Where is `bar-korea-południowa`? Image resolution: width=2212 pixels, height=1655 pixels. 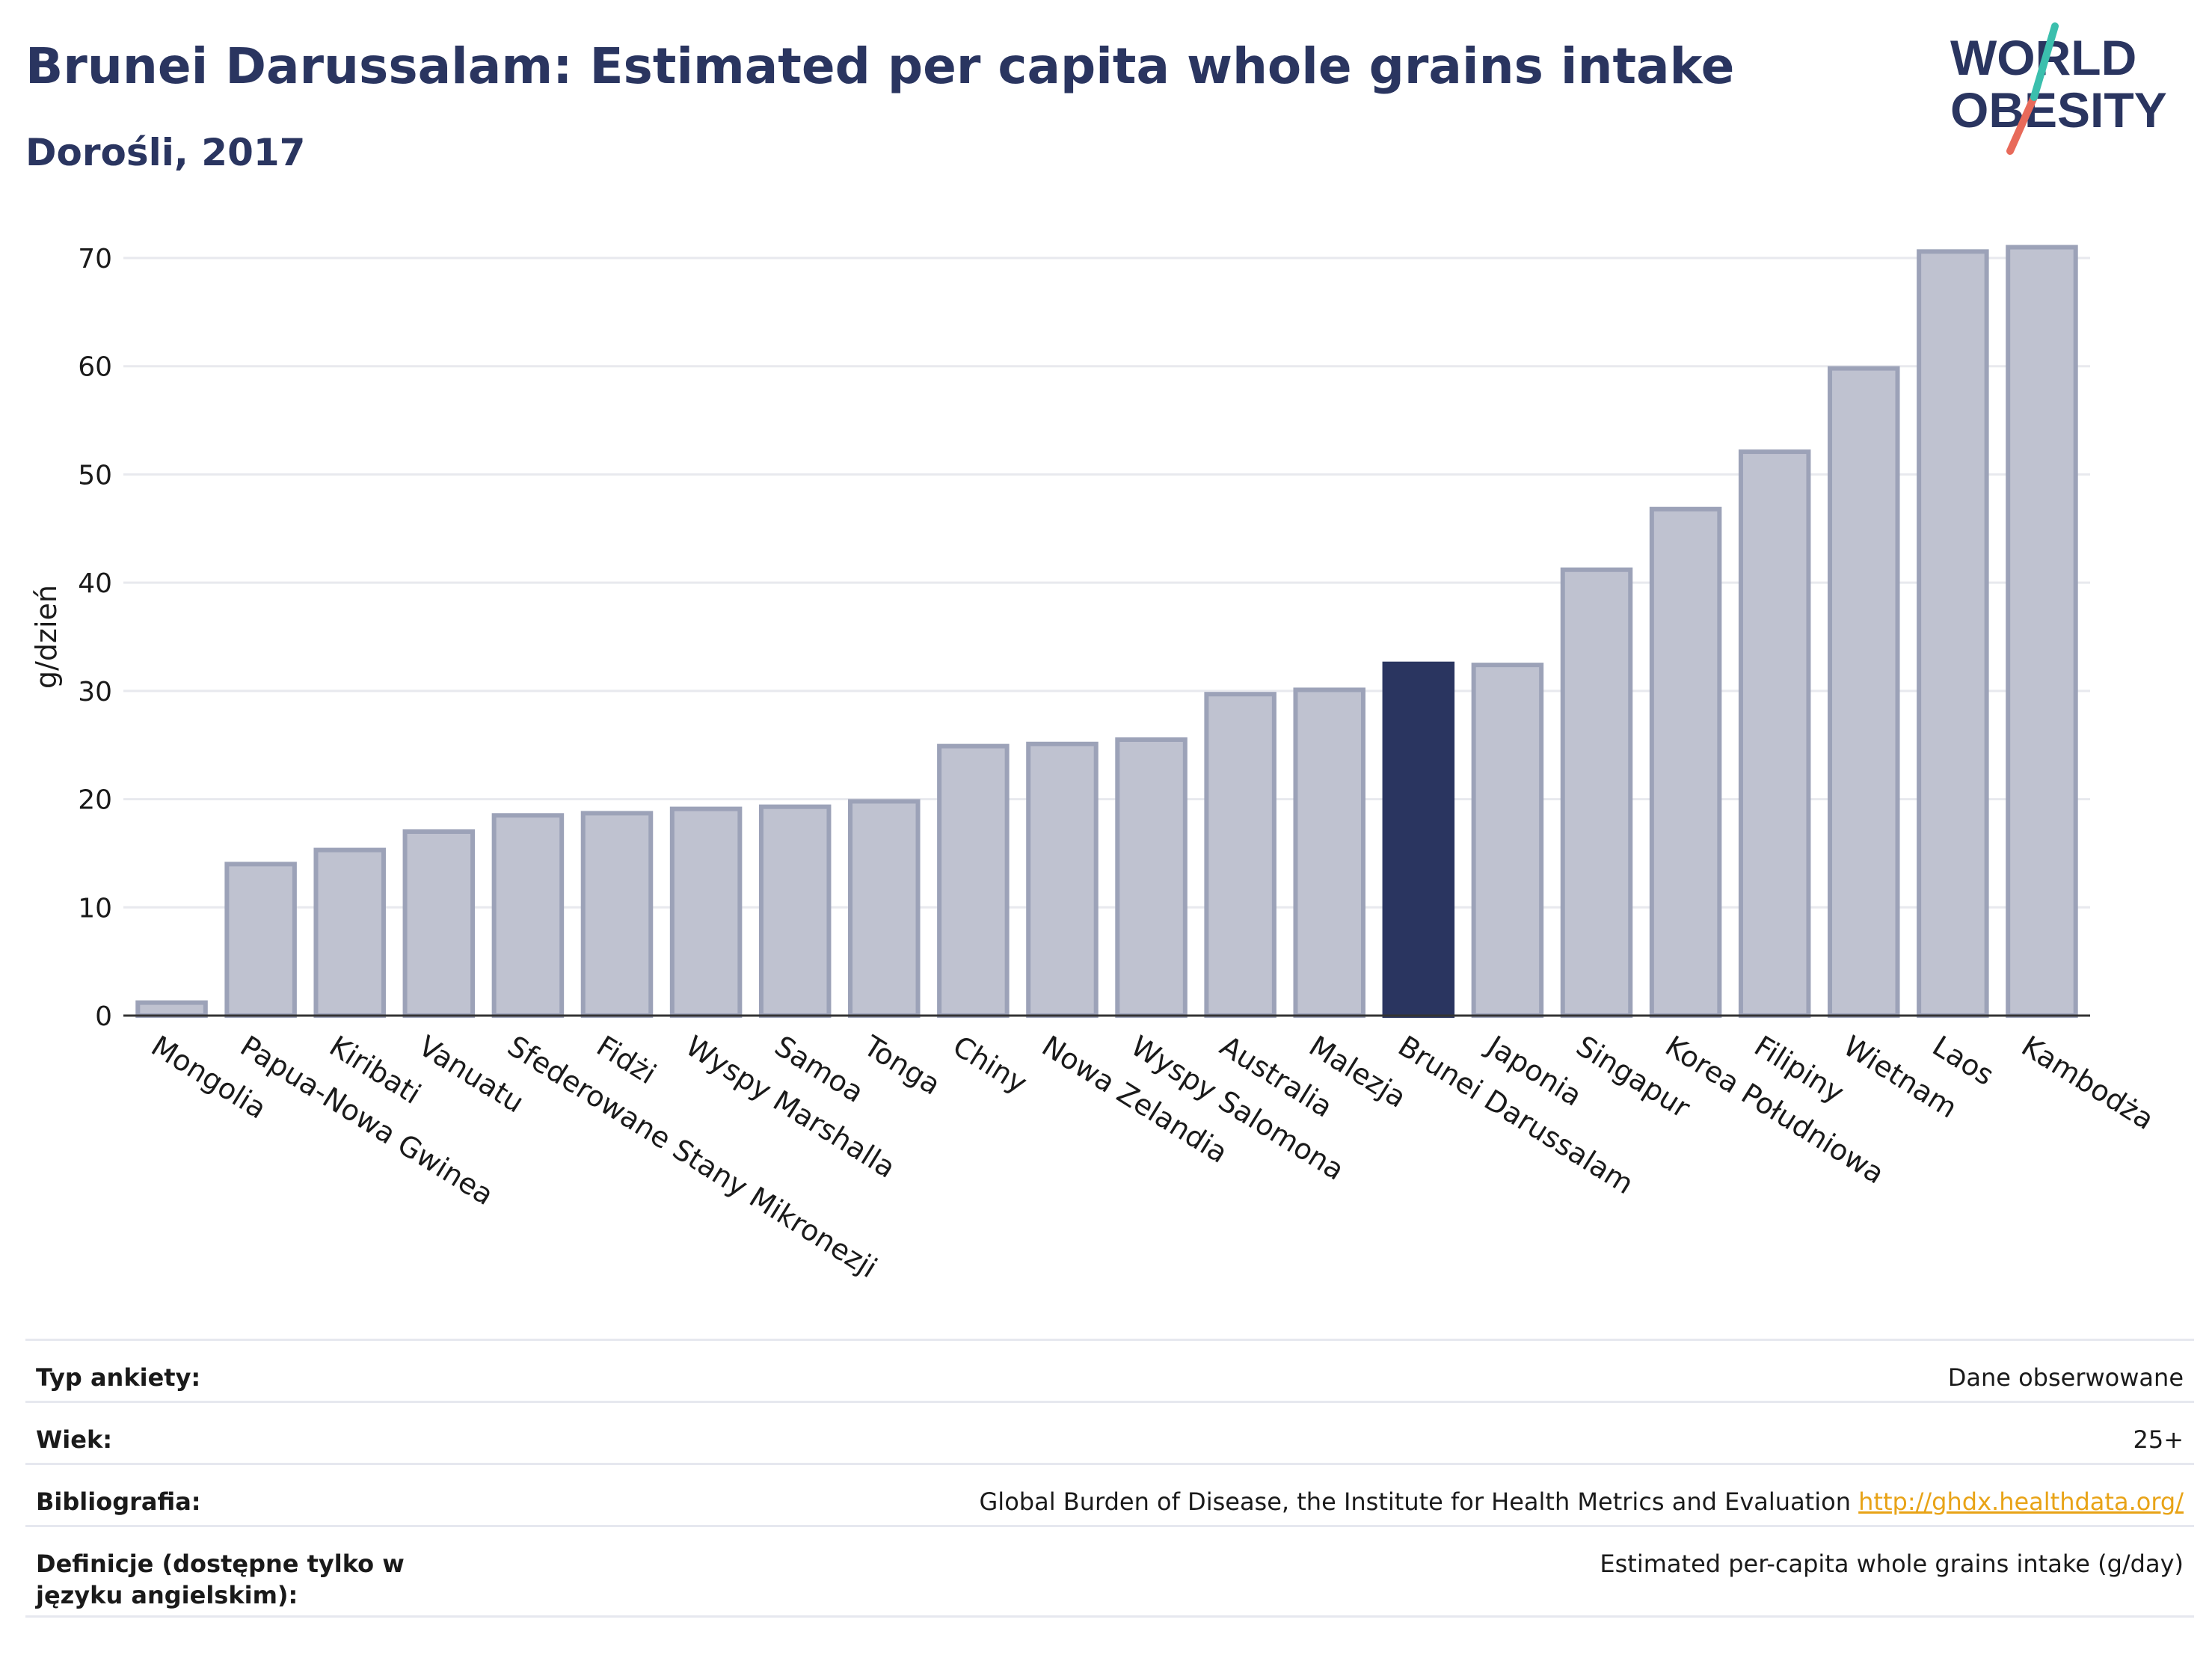 bar-korea-południowa is located at coordinates (1685, 762).